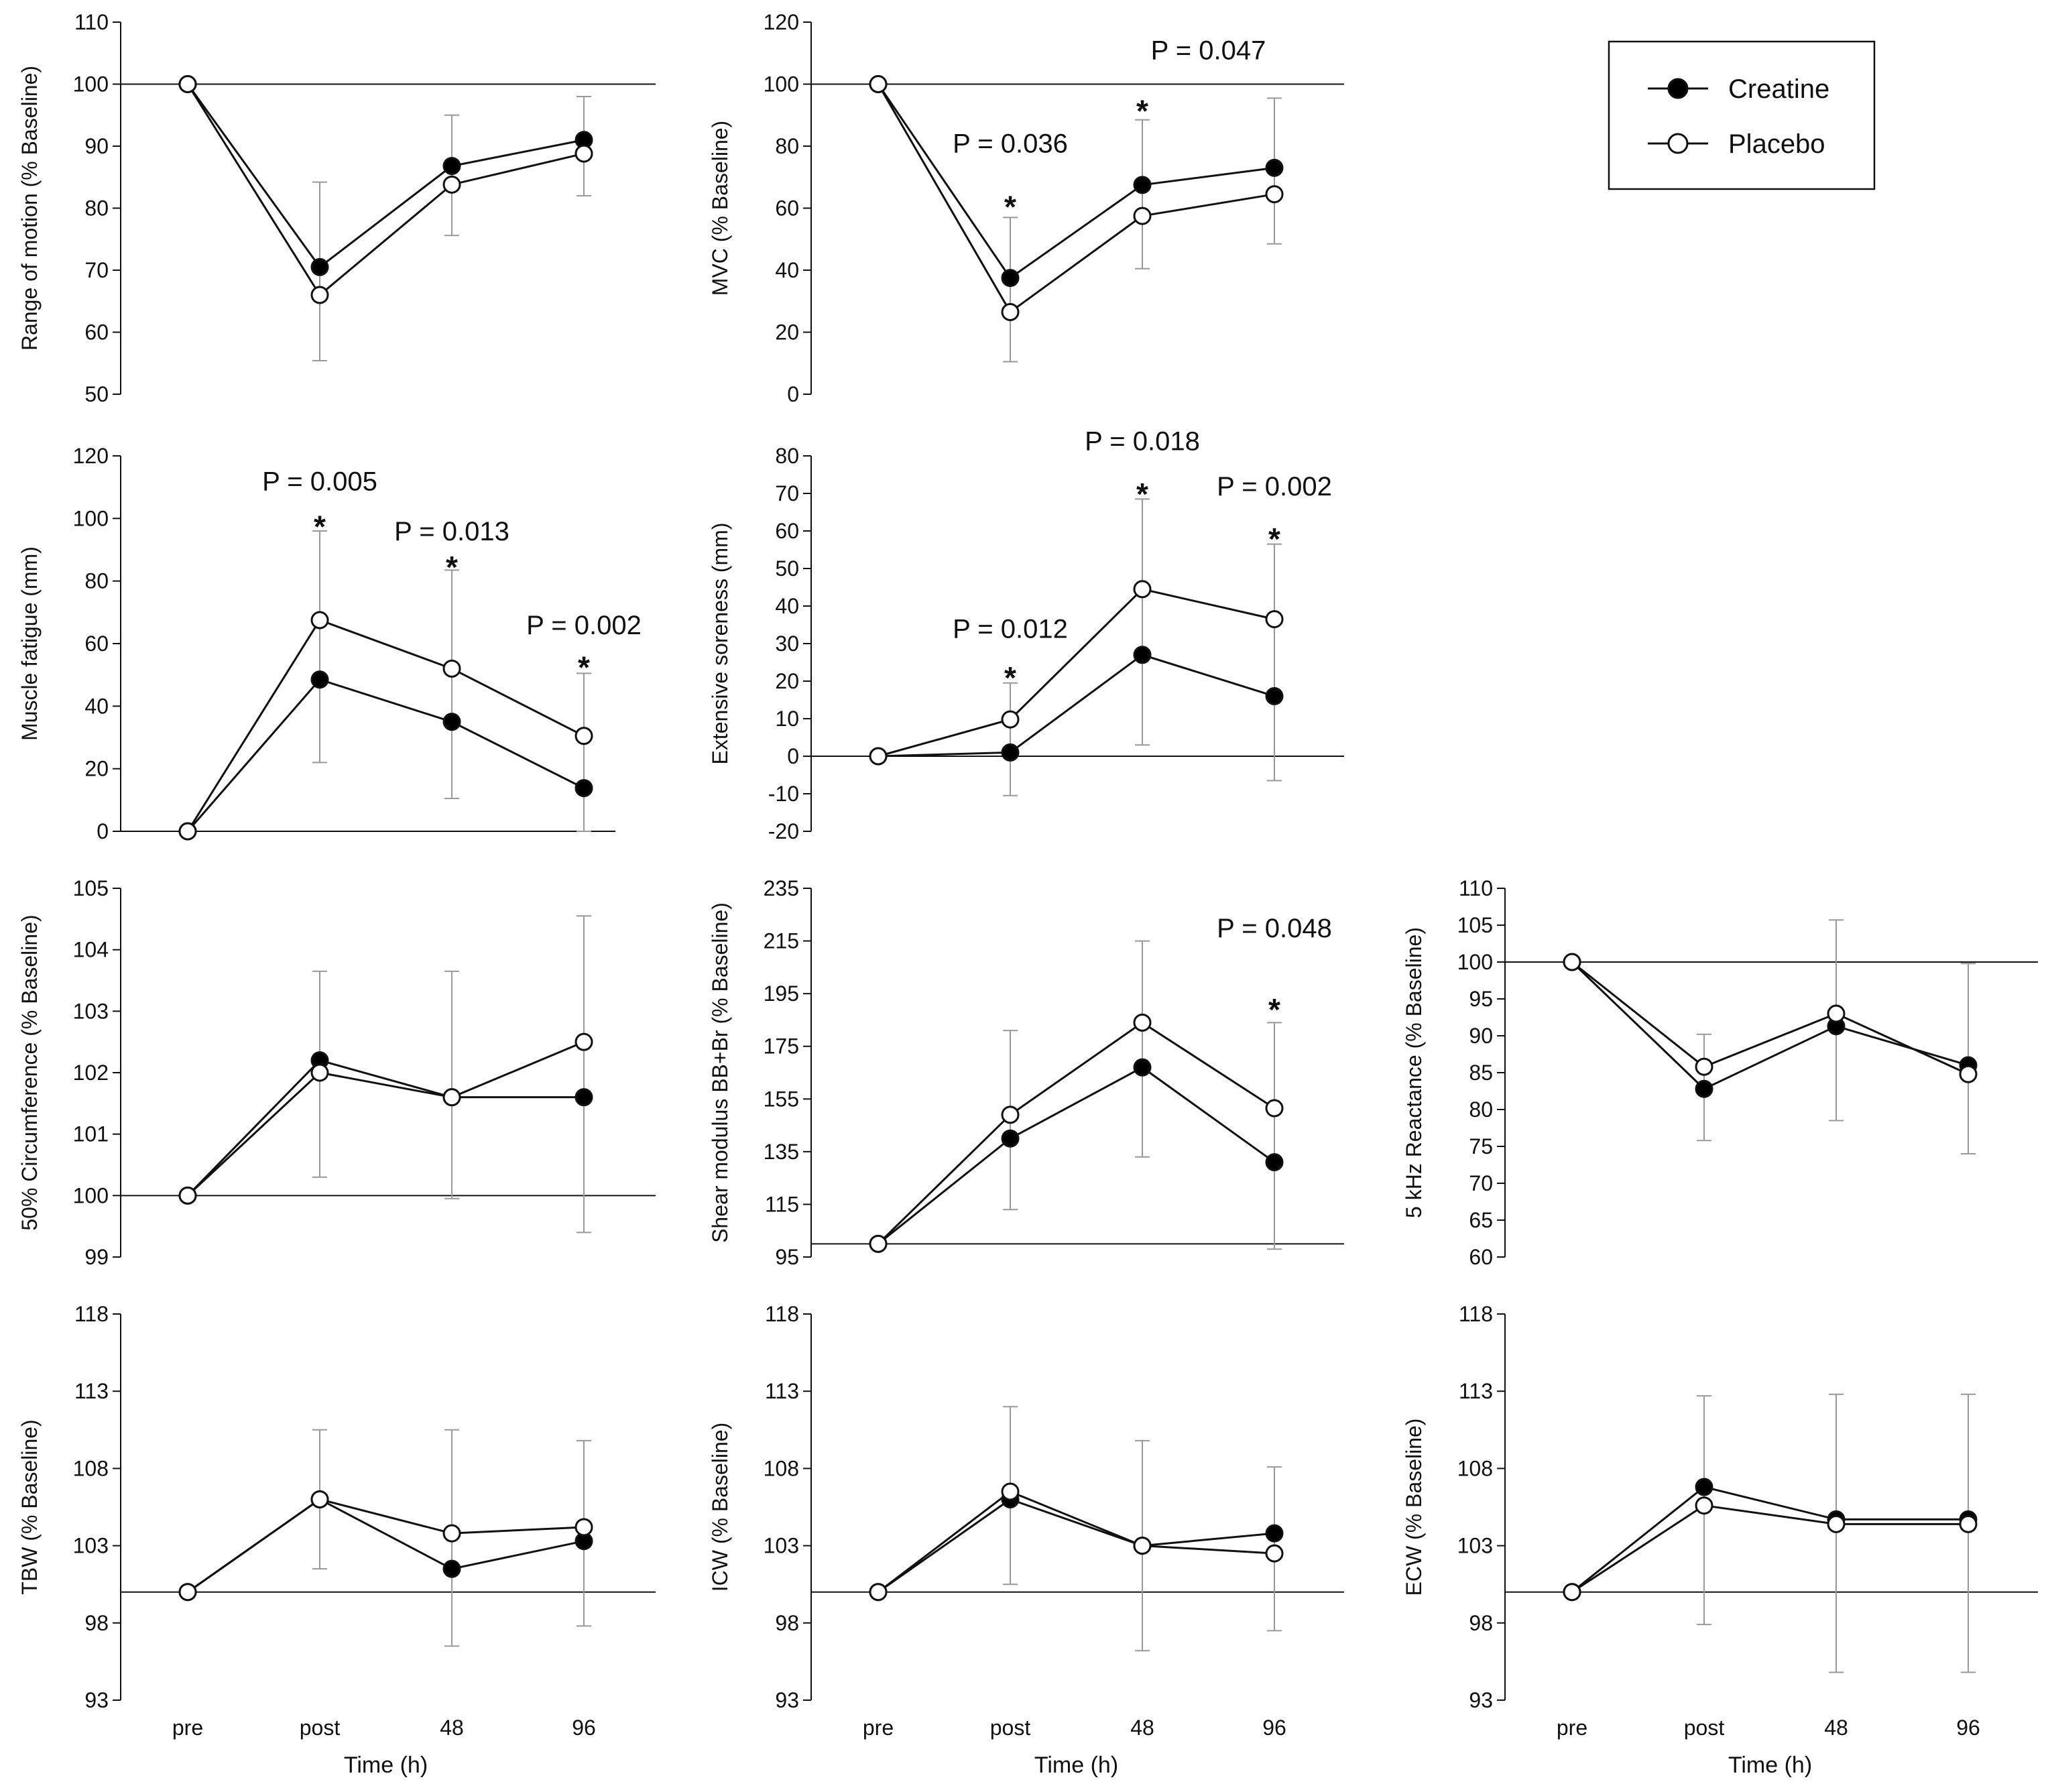 The height and width of the screenshot is (1792, 2048). Describe the element at coordinates (97, 1257) in the screenshot. I see `y-tick-label: 99` at that location.